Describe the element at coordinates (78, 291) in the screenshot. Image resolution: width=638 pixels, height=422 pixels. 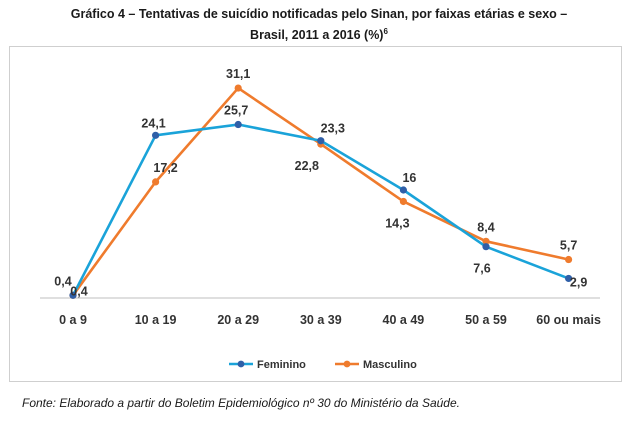
I see `data-label-masculino: 0,4` at that location.